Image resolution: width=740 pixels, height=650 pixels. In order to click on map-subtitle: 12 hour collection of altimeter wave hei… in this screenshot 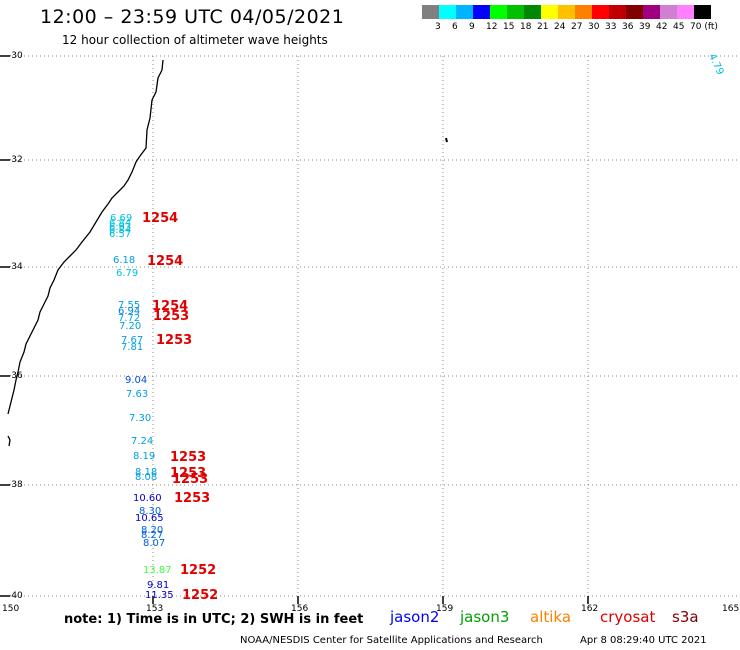, I will do `click(195, 40)`.